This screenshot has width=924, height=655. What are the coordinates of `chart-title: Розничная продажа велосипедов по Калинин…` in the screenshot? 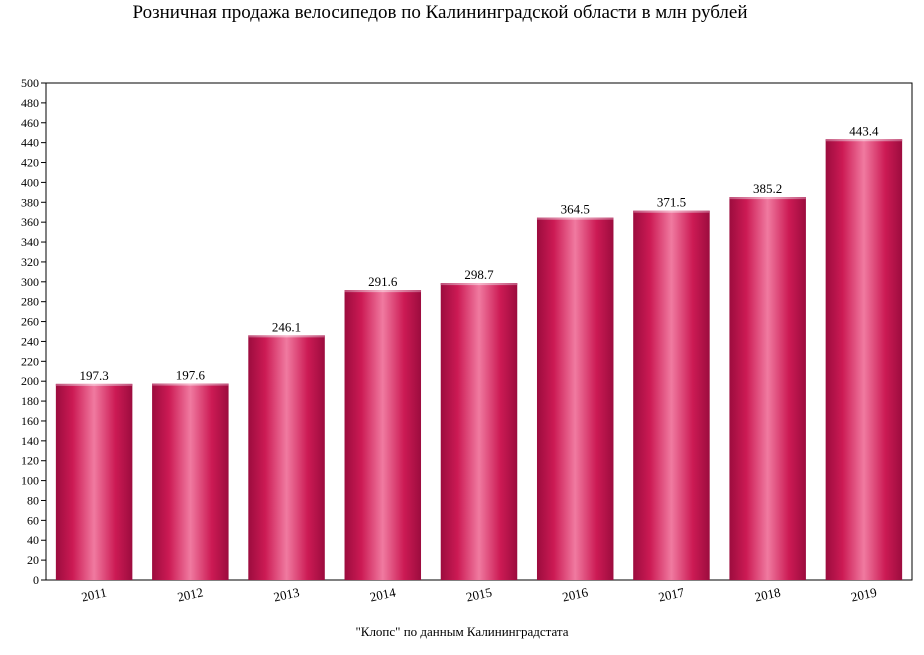 It's located at (440, 12).